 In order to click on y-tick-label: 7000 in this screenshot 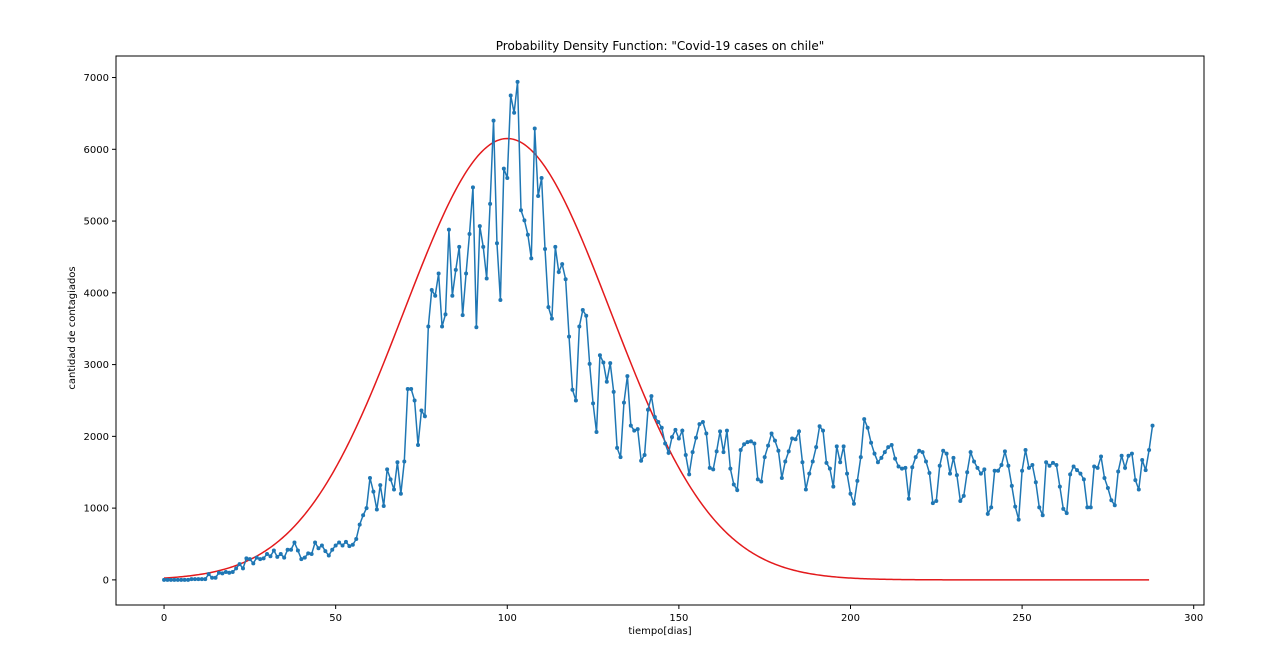, I will do `click(96, 78)`.